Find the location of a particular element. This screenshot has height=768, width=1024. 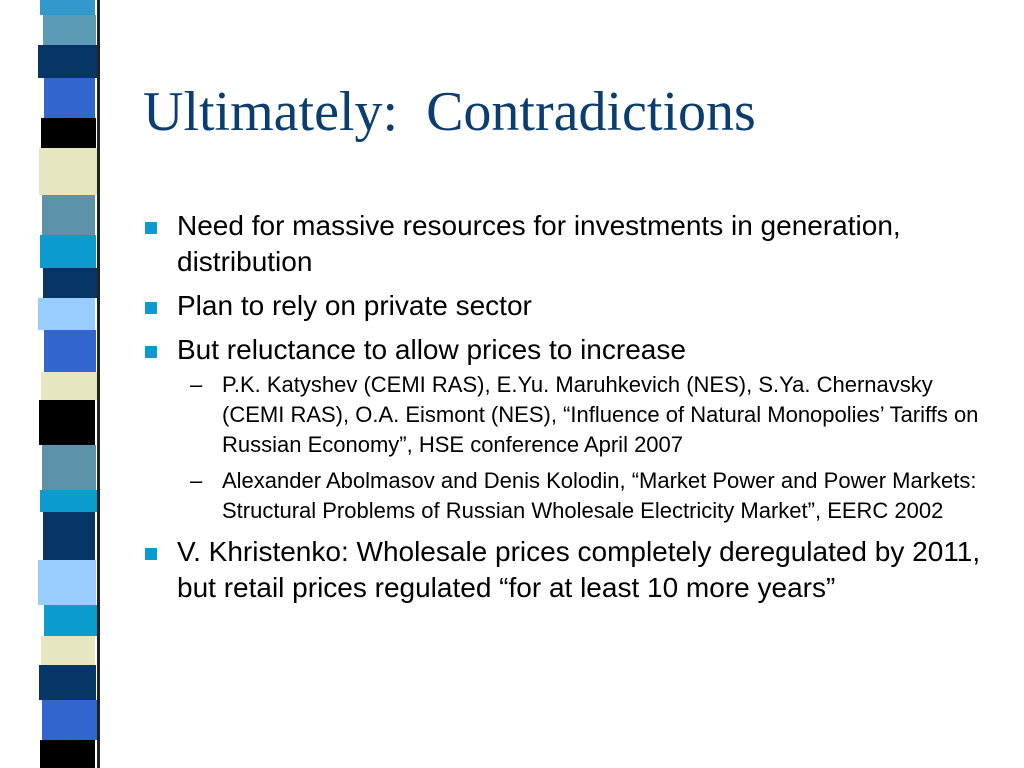

bullet-text: Plan to rely on private sector is located at coordinates (354, 305).